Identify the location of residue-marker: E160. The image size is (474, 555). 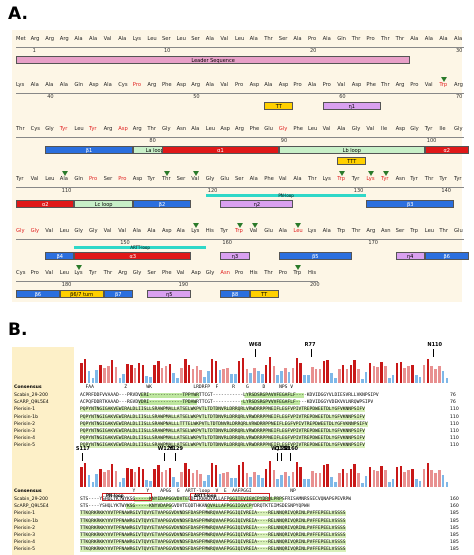
(291, 449).